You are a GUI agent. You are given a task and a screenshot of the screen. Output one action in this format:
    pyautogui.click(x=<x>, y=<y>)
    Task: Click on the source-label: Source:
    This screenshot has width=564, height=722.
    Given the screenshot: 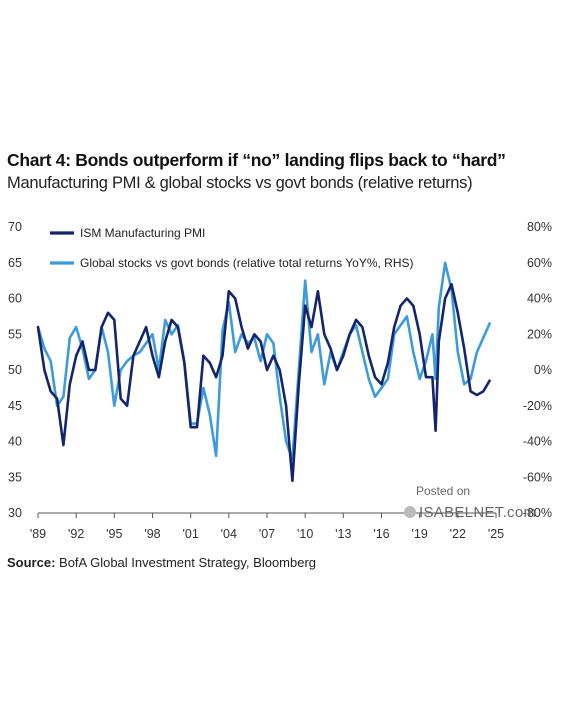 What is the action you would take?
    pyautogui.click(x=31, y=562)
    